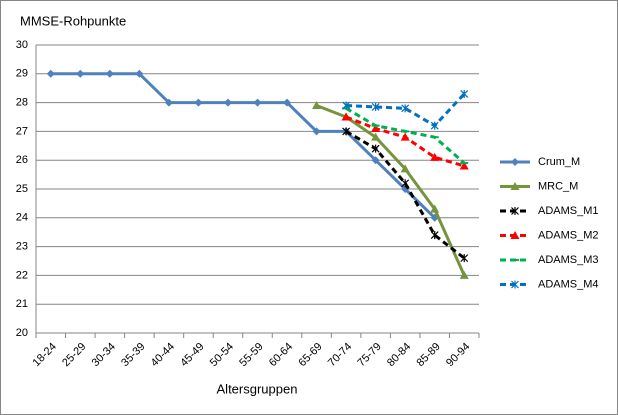  What do you see at coordinates (22, 304) in the screenshot?
I see `y-tick-label: 21` at bounding box center [22, 304].